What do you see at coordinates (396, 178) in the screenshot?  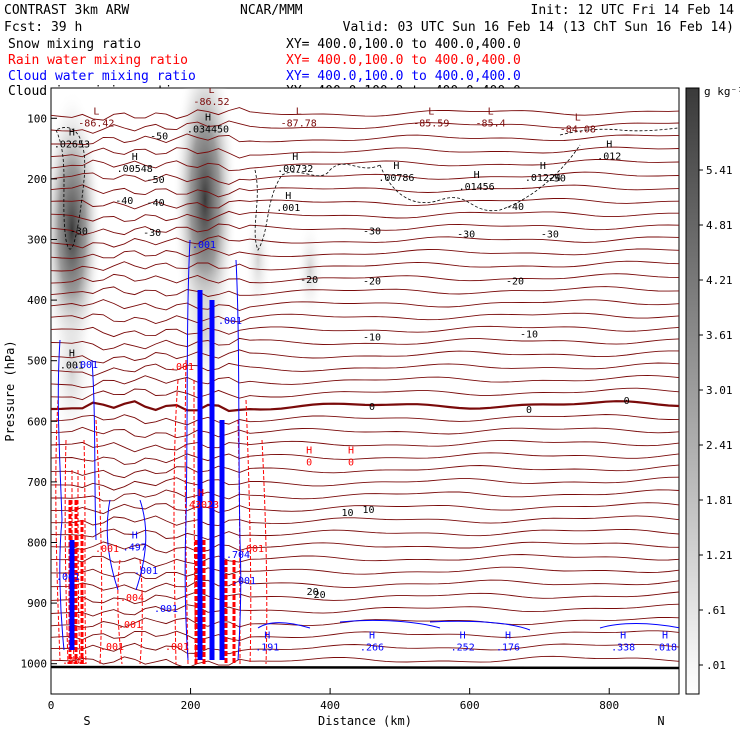 I see `extremum-value: .00786` at bounding box center [396, 178].